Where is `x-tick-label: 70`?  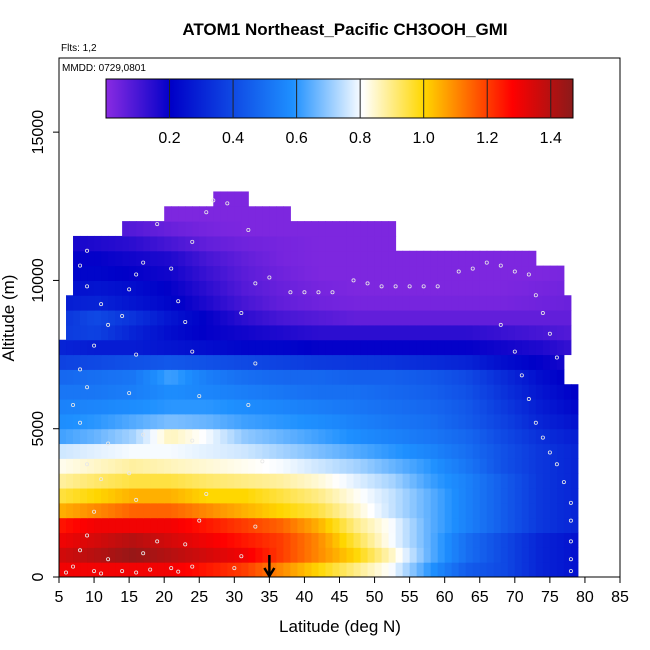 x-tick-label: 70 is located at coordinates (515, 597).